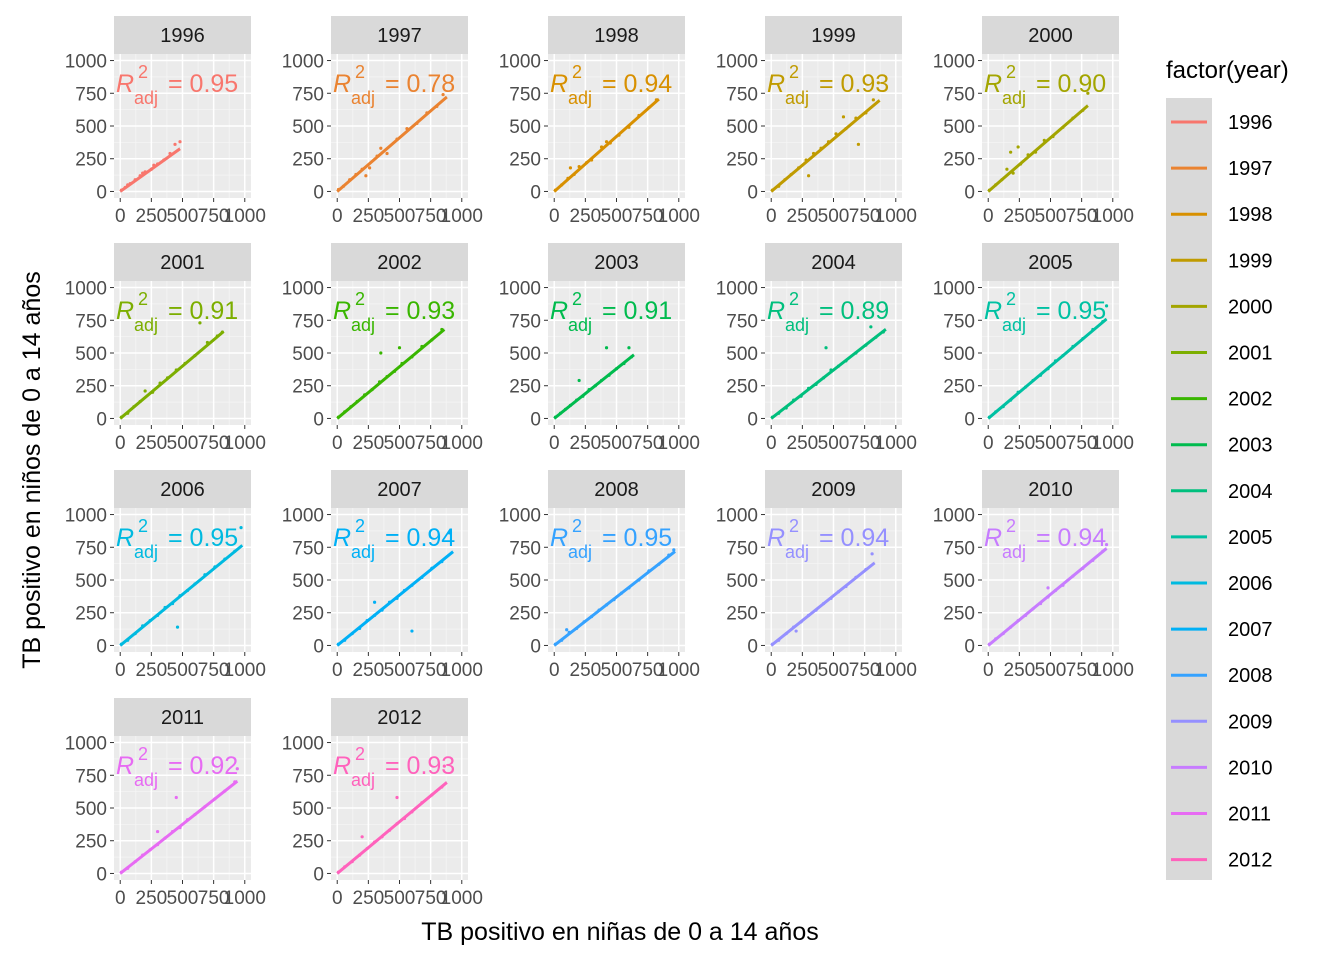 This screenshot has height=960, width=1344. What do you see at coordinates (1250, 861) in the screenshot?
I see `legend-label-2012: 2012` at bounding box center [1250, 861].